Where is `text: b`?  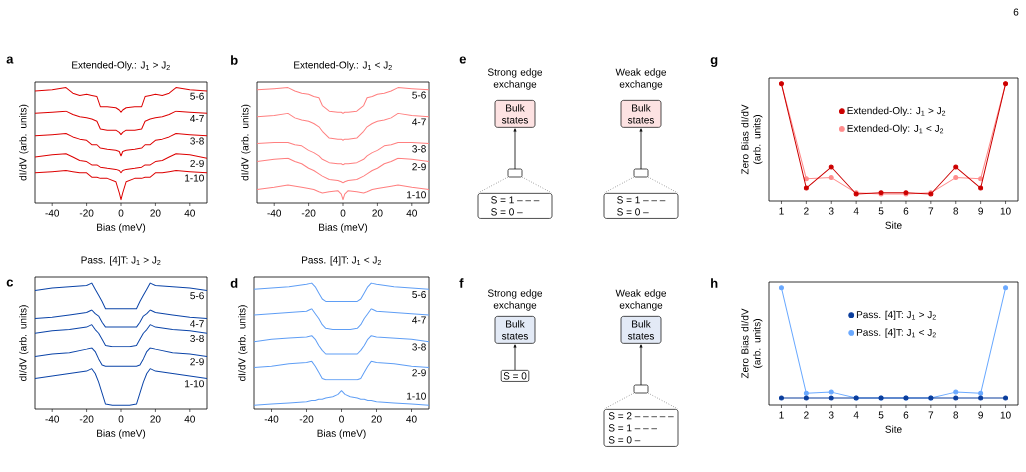 text: b is located at coordinates (234, 60).